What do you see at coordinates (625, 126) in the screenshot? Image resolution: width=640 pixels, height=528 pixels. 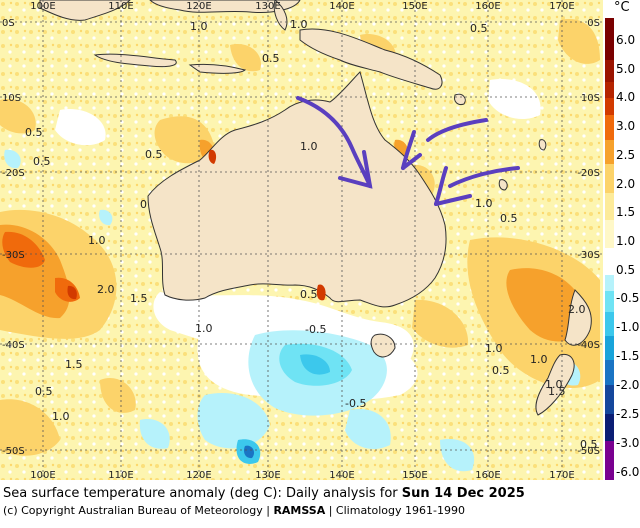 I see `legend-label-3: 3.0` at bounding box center [625, 126].